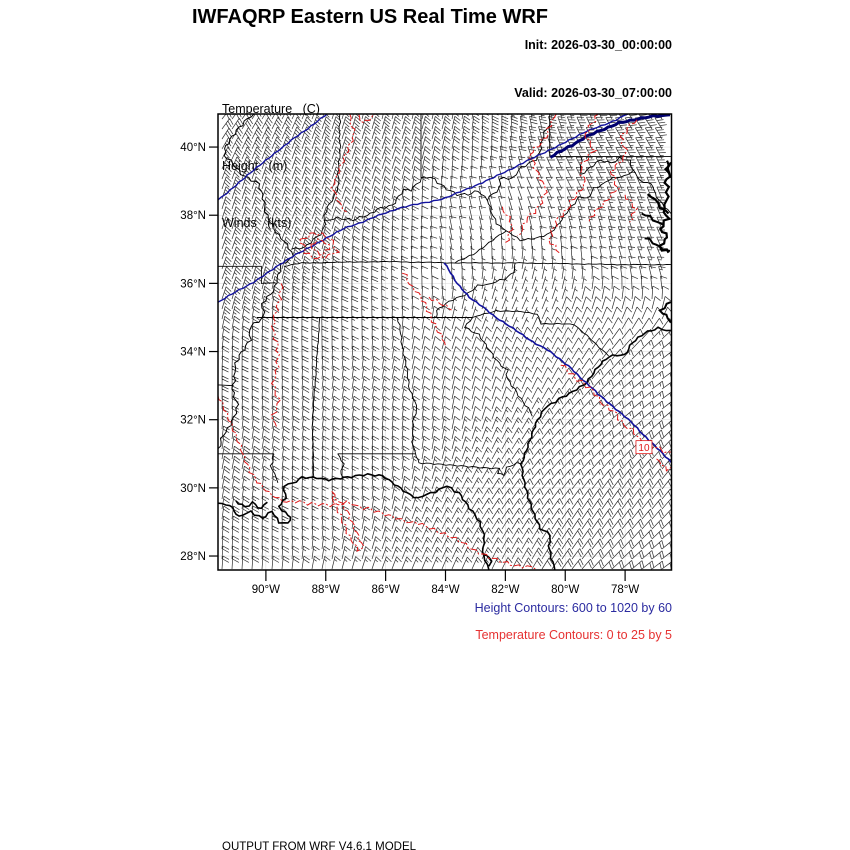  What do you see at coordinates (193, 557) in the screenshot?
I see `lat-tick-label: 28°N` at bounding box center [193, 557].